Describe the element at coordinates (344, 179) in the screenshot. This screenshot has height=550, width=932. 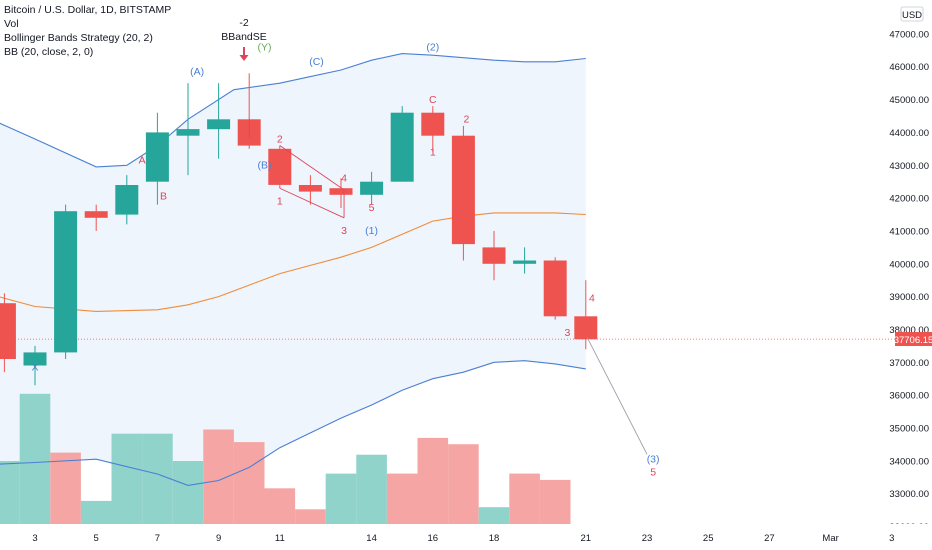
I see `wave-label-10: 4` at that location.